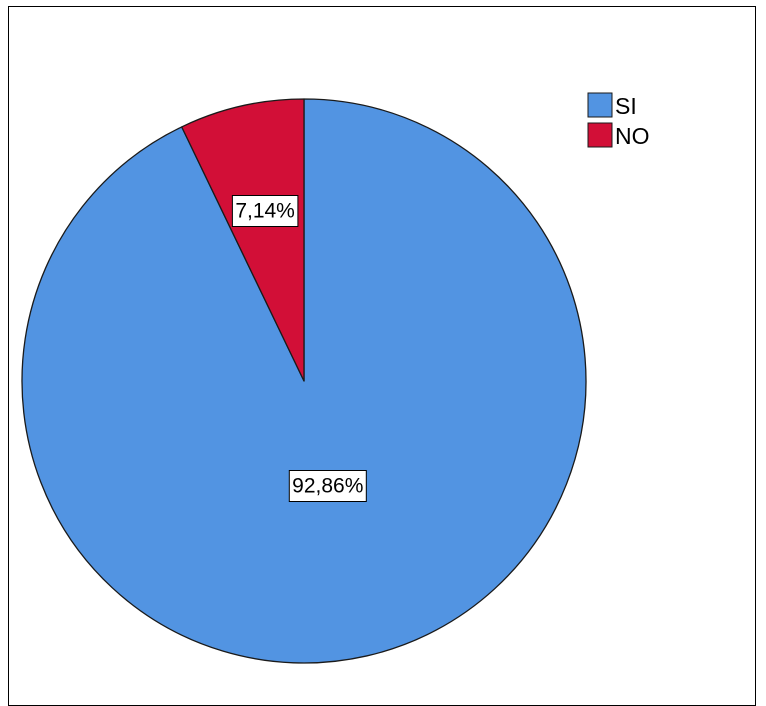  I want to click on data-label-si: 92,86%, so click(327, 486).